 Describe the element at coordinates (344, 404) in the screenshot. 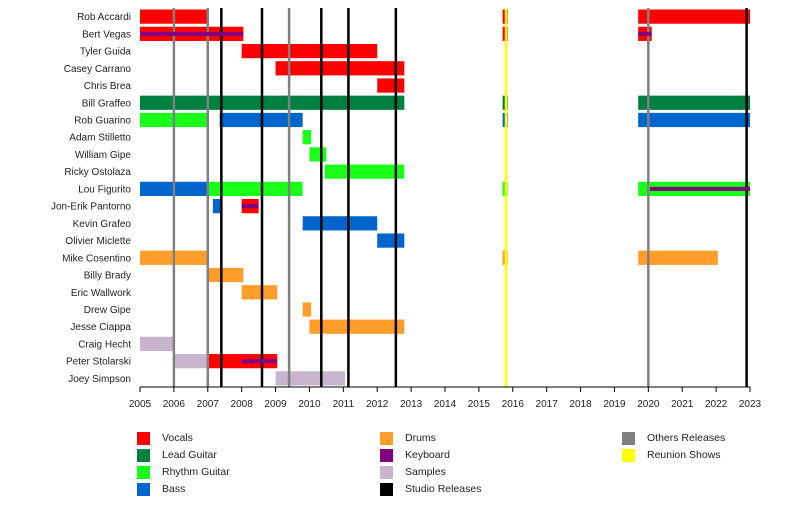

I see `x-tick-label: 2011` at that location.